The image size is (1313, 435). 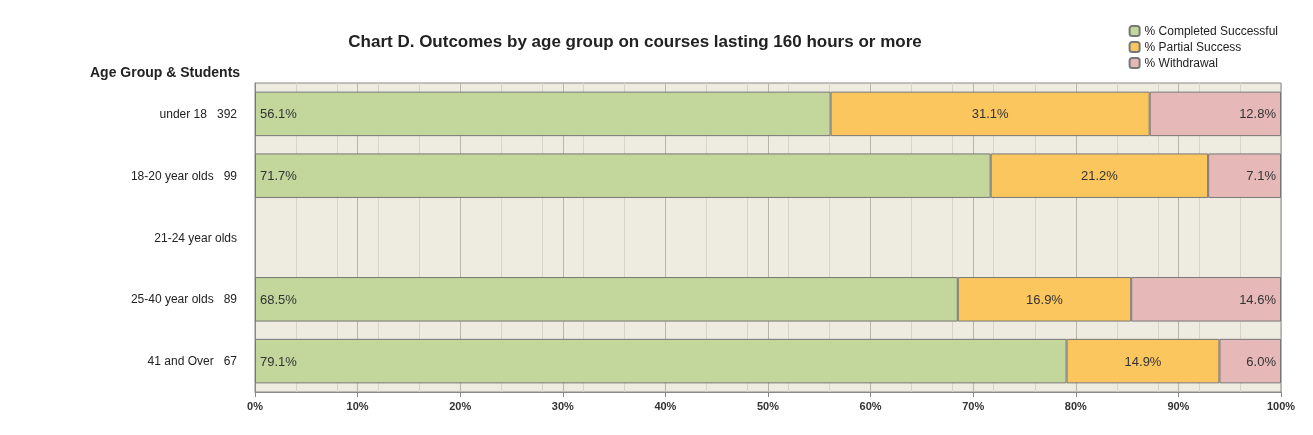 I want to click on y-tick-label: under 18 392, so click(x=198, y=113).